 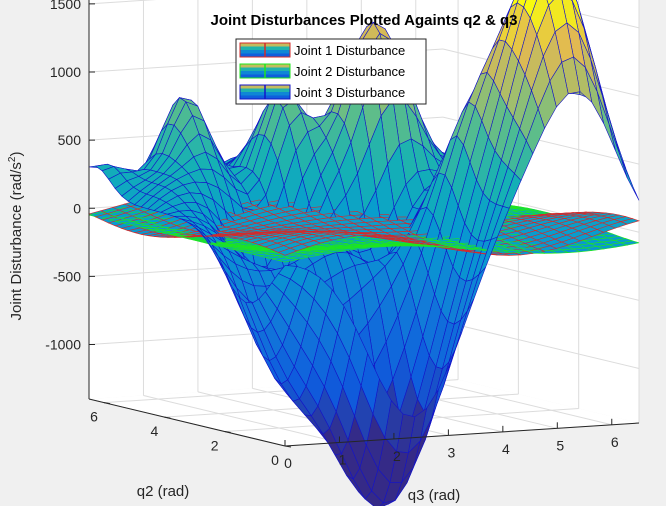 I want to click on z-tick-label: 1500, so click(x=65, y=6).